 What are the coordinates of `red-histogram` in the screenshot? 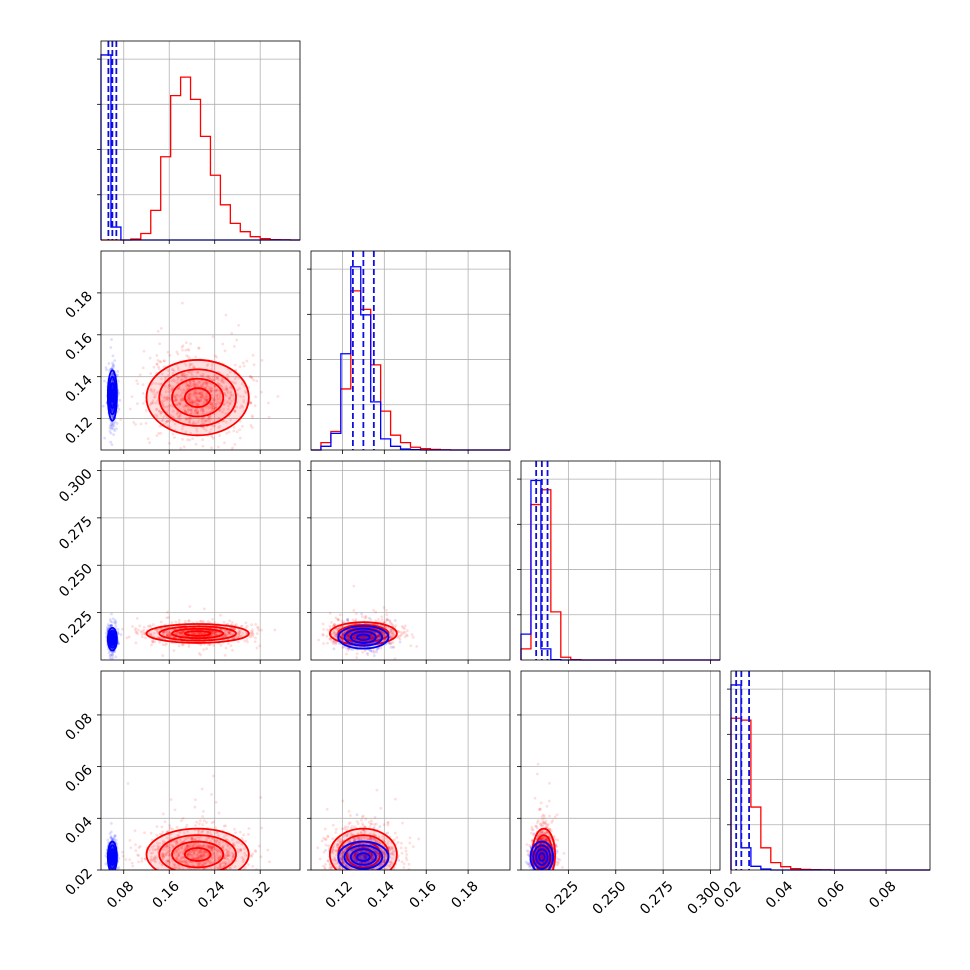 It's located at (830, 794).